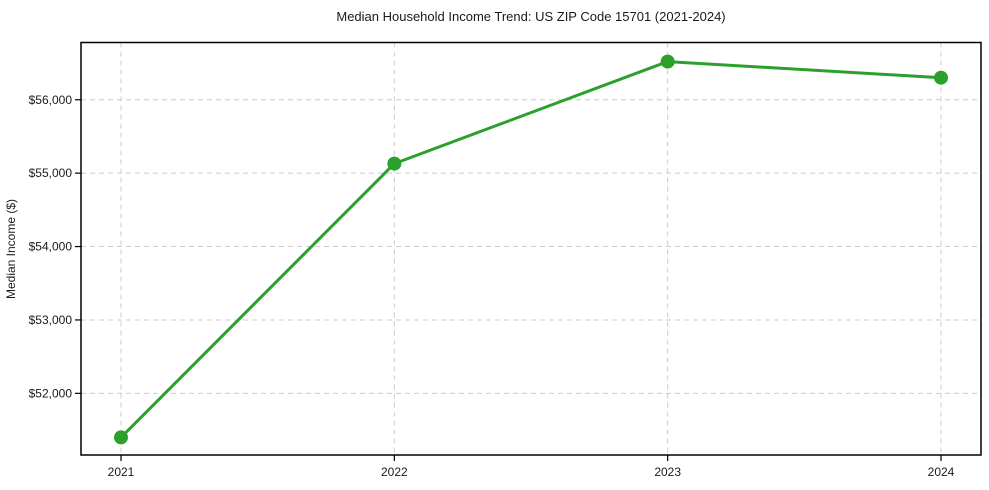  What do you see at coordinates (51, 173) in the screenshot?
I see `y-tick-label: $55,000` at bounding box center [51, 173].